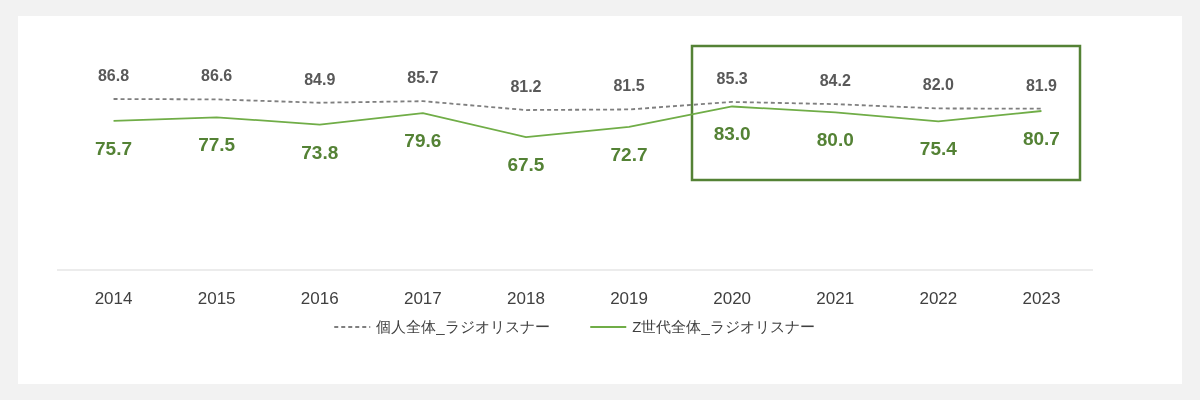 This screenshot has height=400, width=1200. What do you see at coordinates (114, 148) in the screenshot?
I see `data-label: 75.7` at bounding box center [114, 148].